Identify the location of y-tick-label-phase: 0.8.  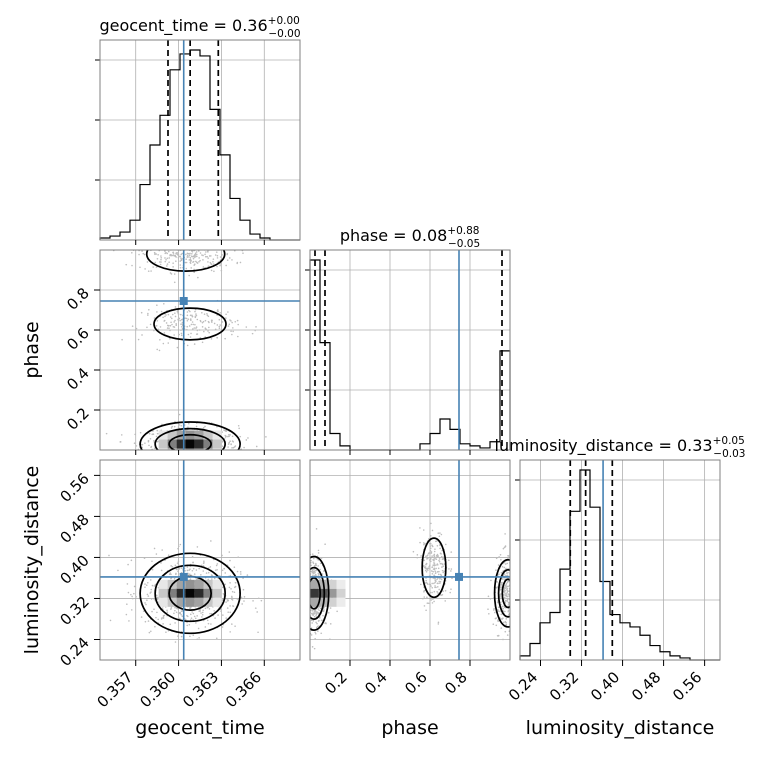
(78, 299).